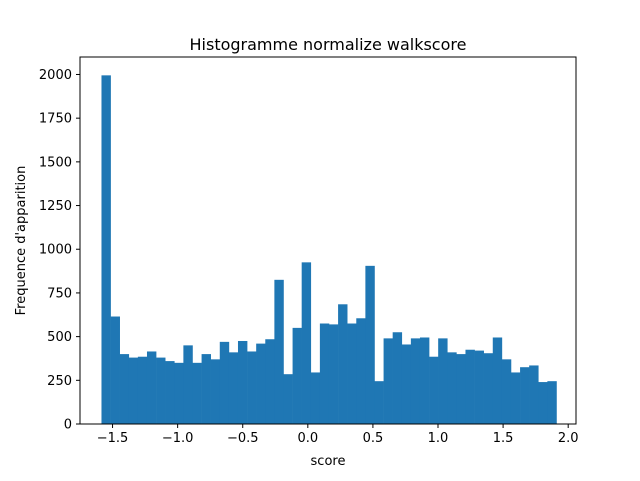  Describe the element at coordinates (503, 438) in the screenshot. I see `x-tick-label: 1.5` at that location.